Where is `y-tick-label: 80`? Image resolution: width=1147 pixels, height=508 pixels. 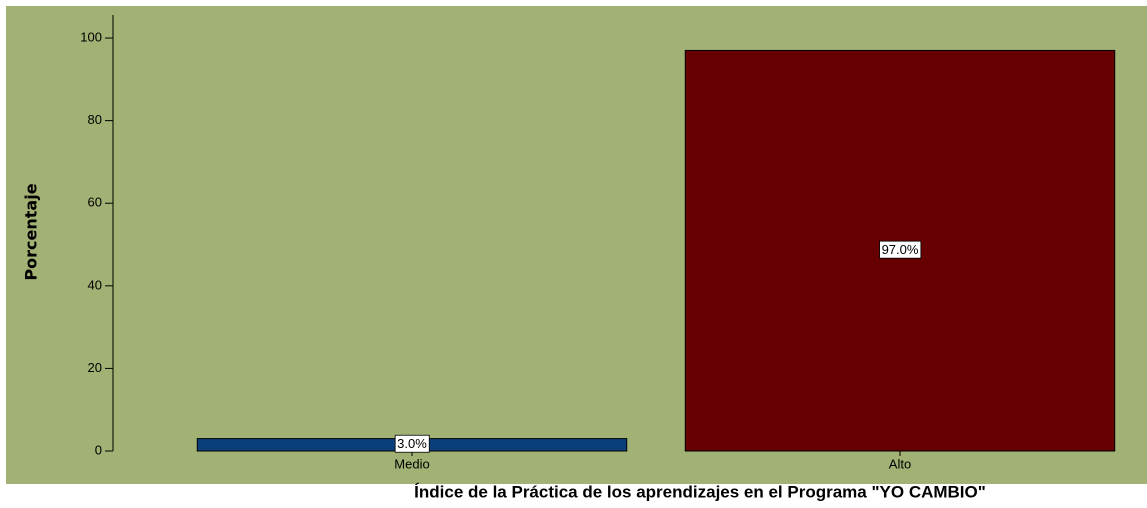 y-tick-label: 80 is located at coordinates (95, 119).